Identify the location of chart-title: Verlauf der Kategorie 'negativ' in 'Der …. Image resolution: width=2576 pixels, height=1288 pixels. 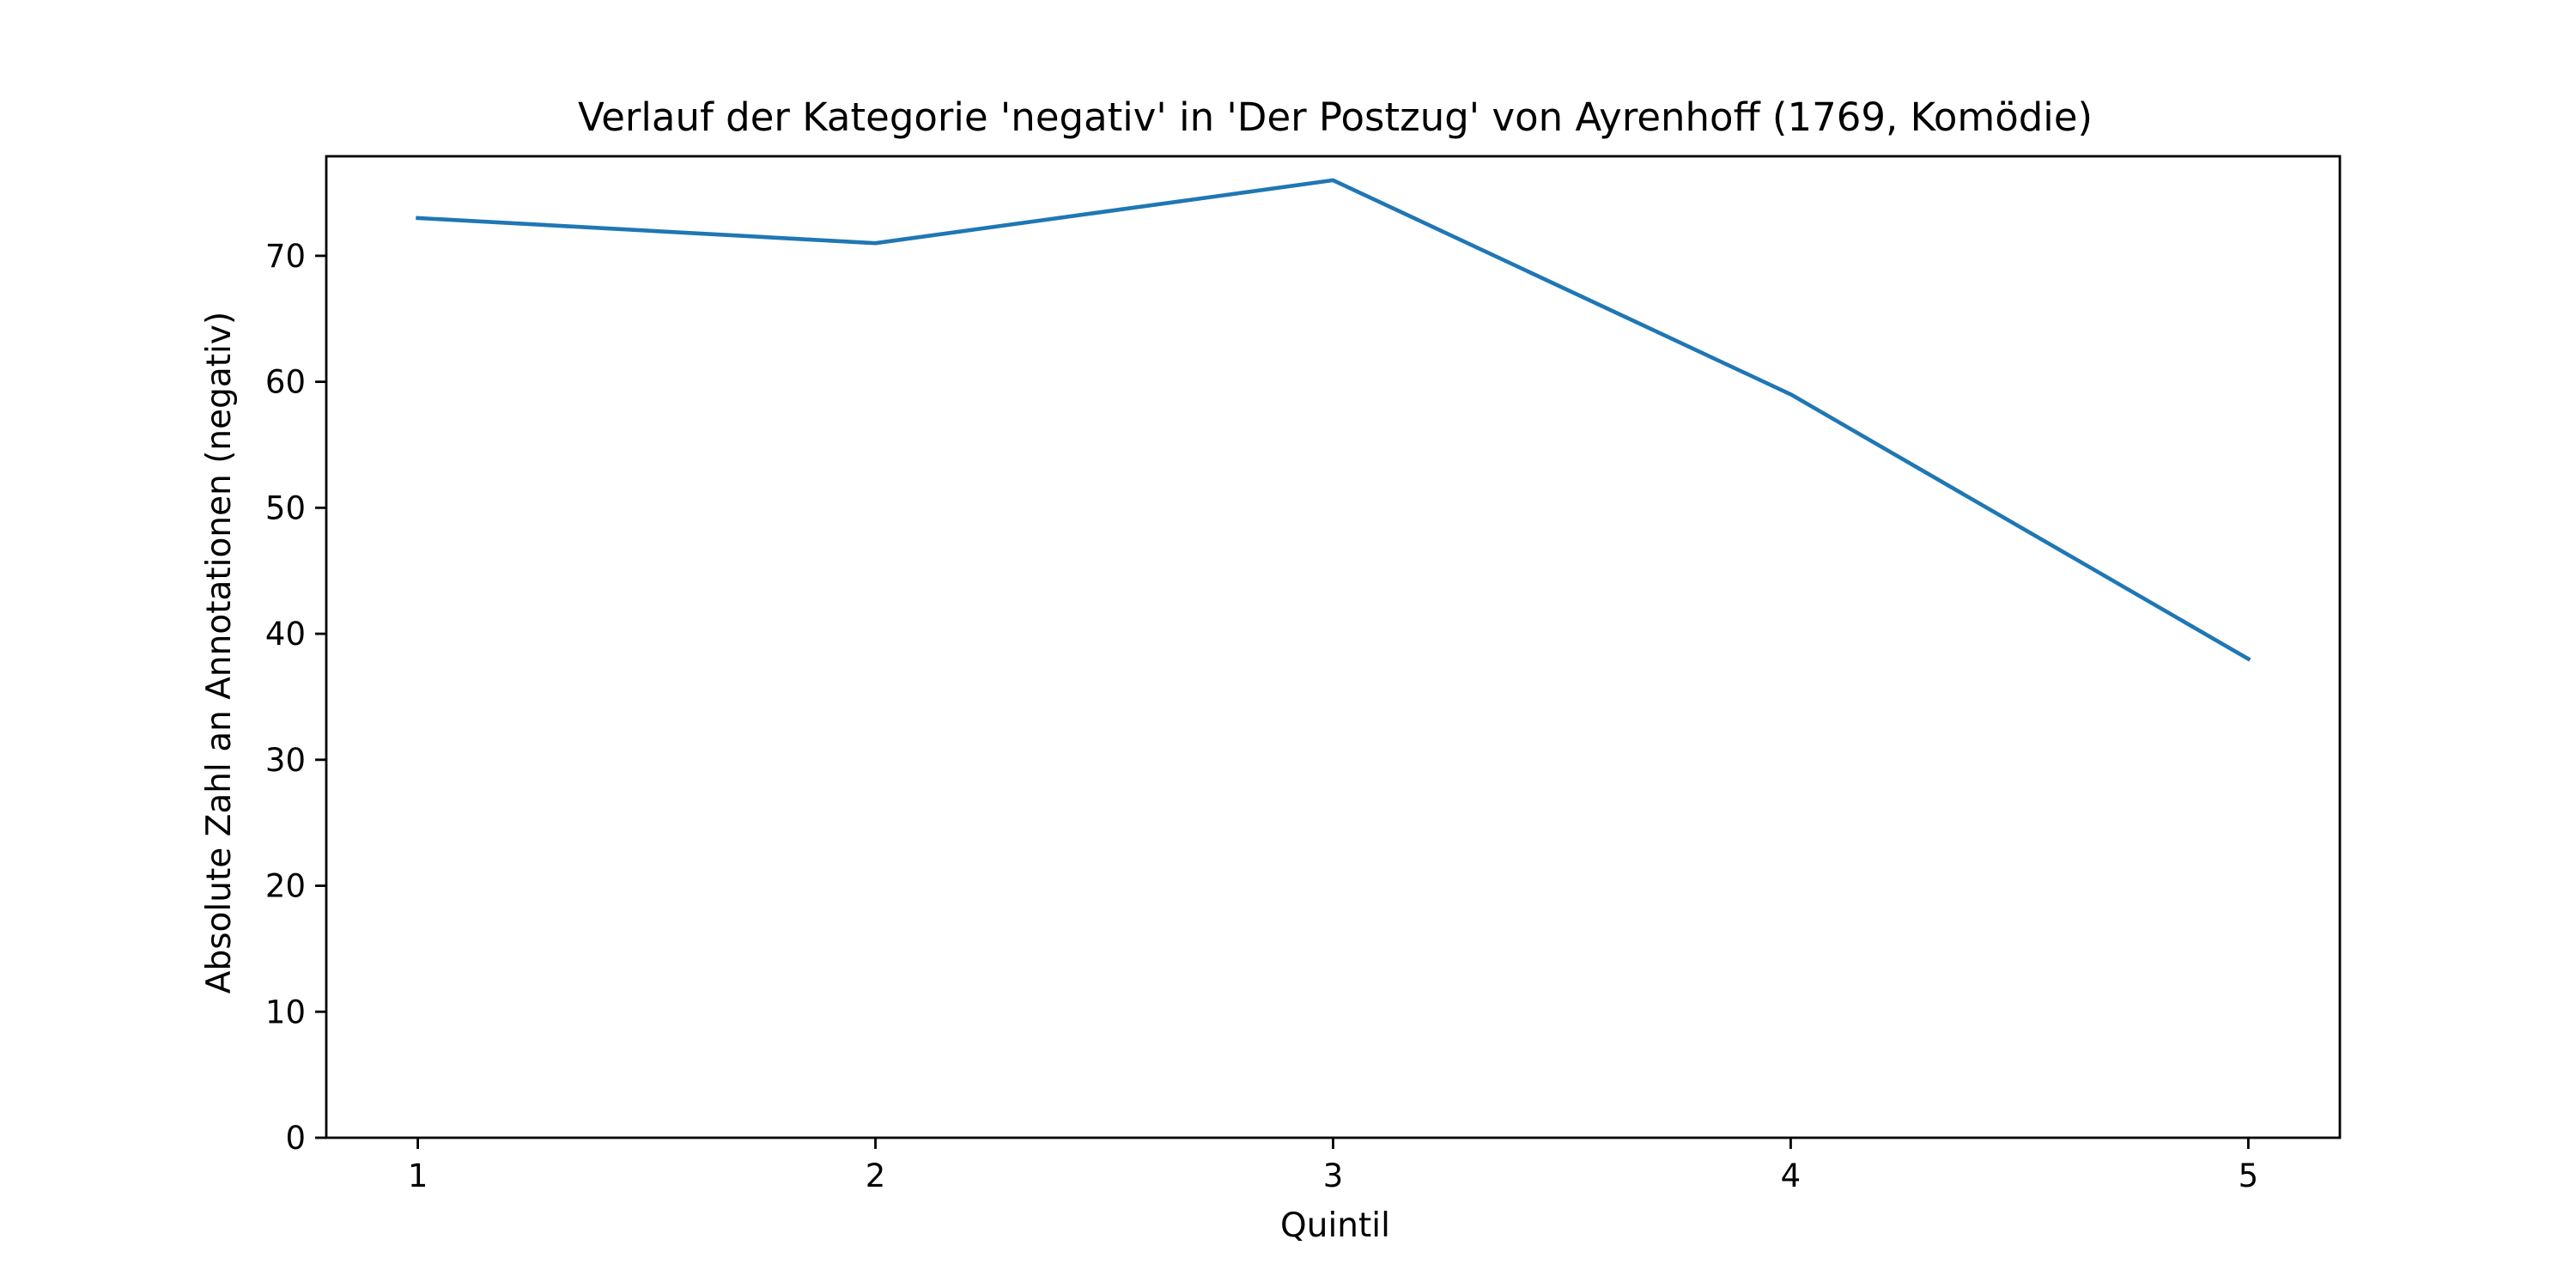
(1335, 117).